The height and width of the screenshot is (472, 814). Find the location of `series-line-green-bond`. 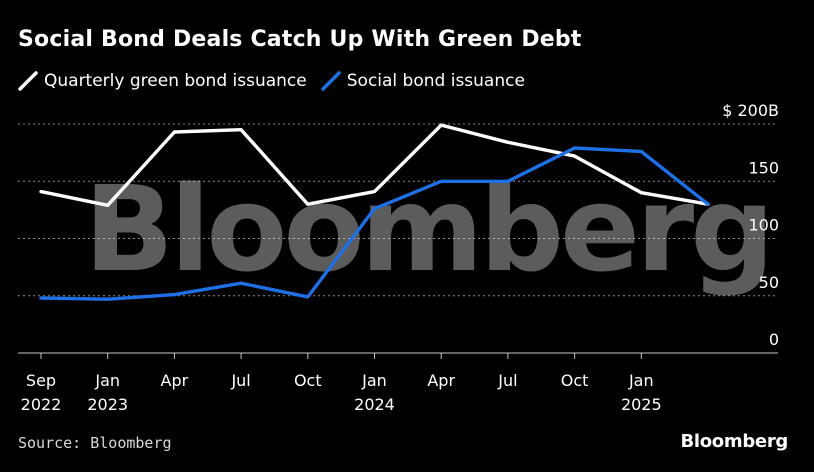

series-line-green-bond is located at coordinates (374, 165).